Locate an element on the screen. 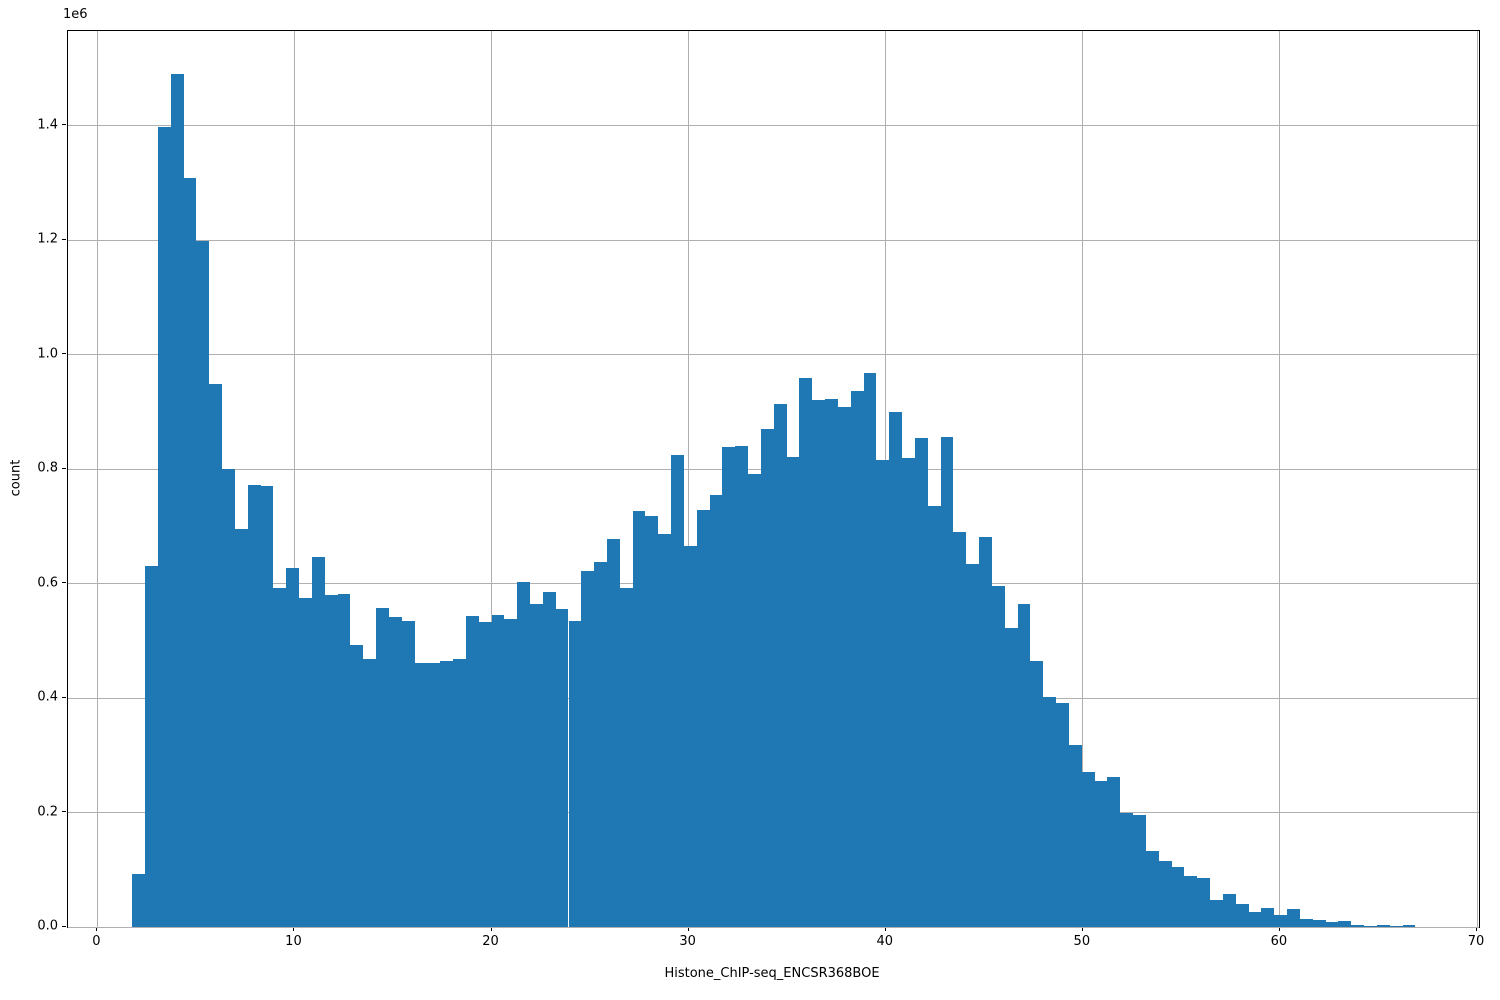  x-tick-label: 40 is located at coordinates (885, 941).